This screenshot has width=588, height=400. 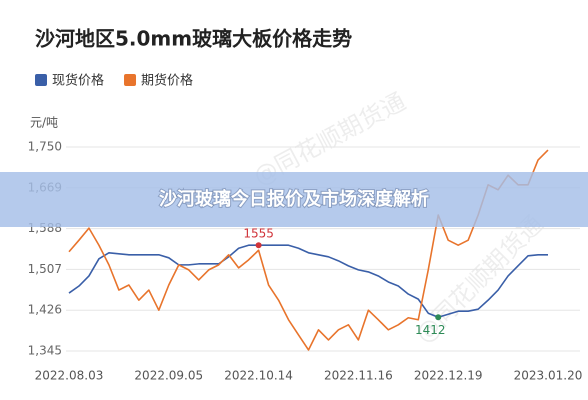 What do you see at coordinates (45, 269) in the screenshot?
I see `y-tick-label: 1,507` at bounding box center [45, 269].